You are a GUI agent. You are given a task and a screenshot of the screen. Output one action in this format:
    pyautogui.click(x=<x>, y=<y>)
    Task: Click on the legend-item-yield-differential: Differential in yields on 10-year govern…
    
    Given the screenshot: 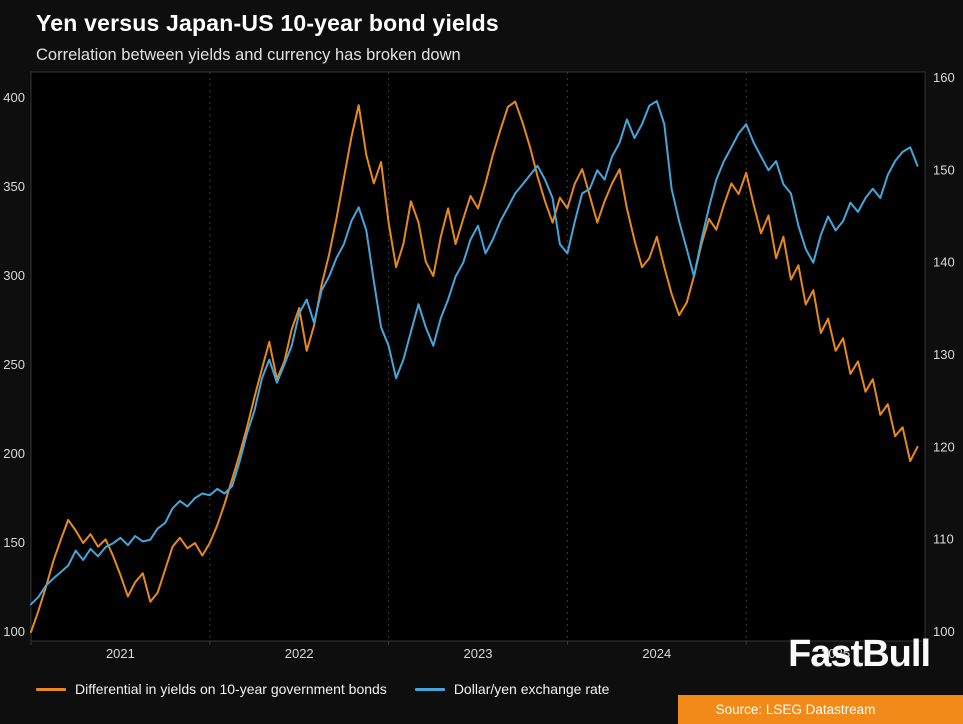 What is the action you would take?
    pyautogui.click(x=211, y=689)
    